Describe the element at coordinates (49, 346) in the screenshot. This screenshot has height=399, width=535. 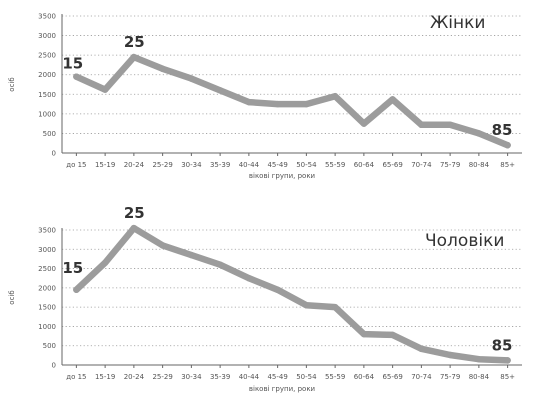
I see `chart-2-ytick-label: 500` at that location.